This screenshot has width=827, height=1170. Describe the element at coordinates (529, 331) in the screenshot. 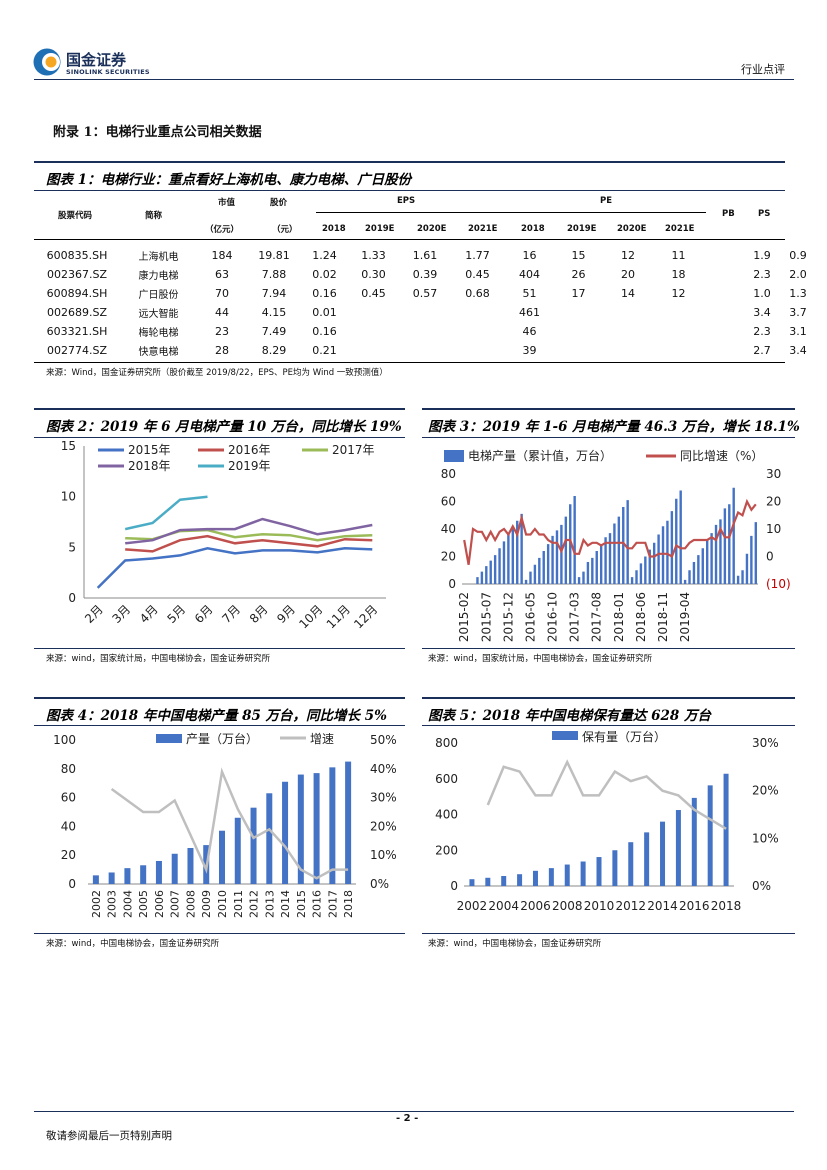

I see `cell-pe: 46` at that location.